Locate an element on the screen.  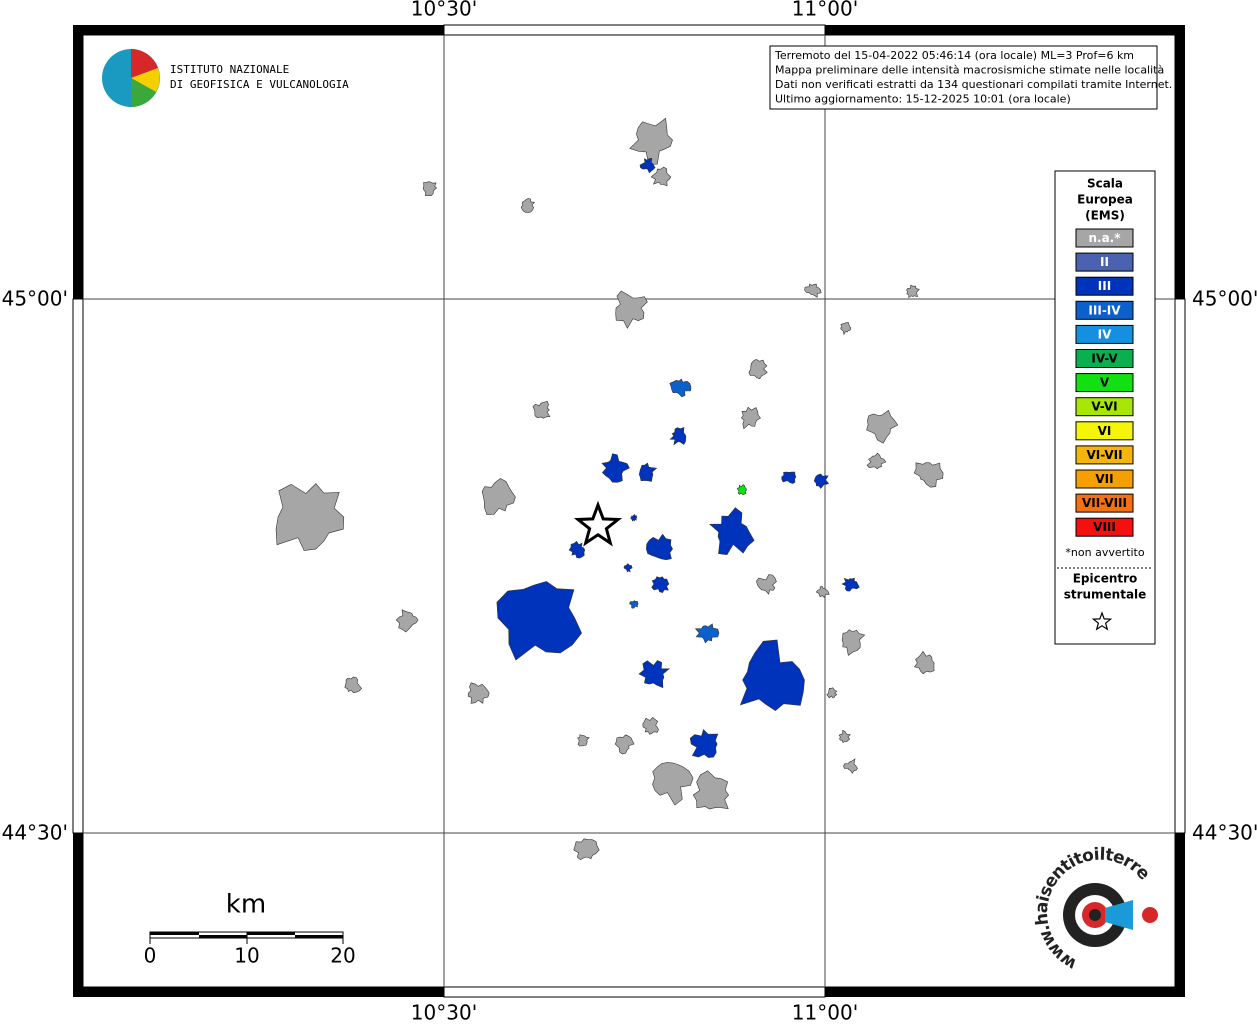
logo-text: DI GEOFISICA E VULCANOLOGIA is located at coordinates (259, 84).